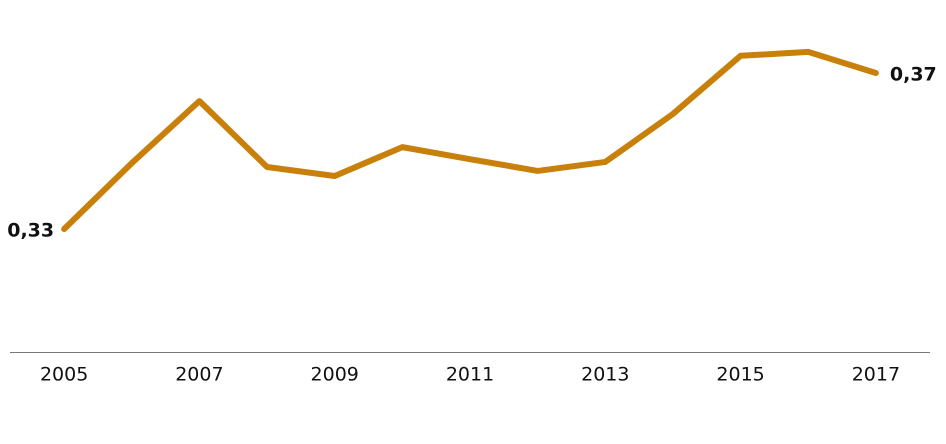 The width and height of the screenshot is (946, 444). Describe the element at coordinates (876, 375) in the screenshot. I see `x-tick-label: 2017` at that location.